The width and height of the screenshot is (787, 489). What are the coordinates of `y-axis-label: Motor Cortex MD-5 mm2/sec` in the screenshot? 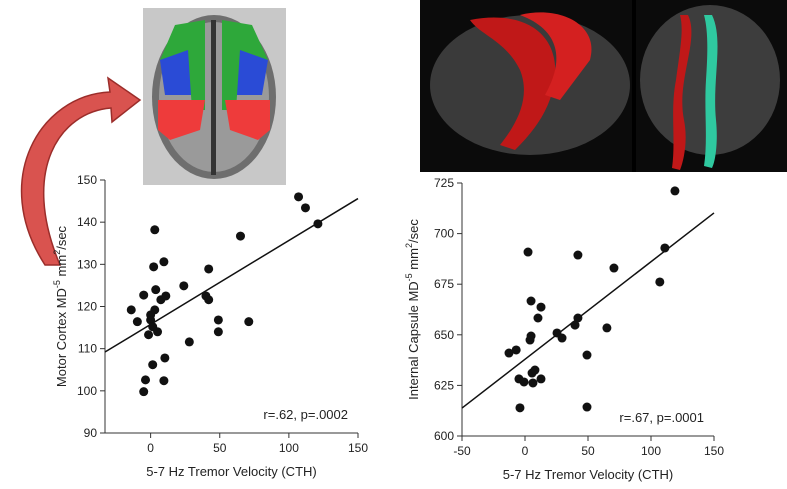 It's located at (60, 306).